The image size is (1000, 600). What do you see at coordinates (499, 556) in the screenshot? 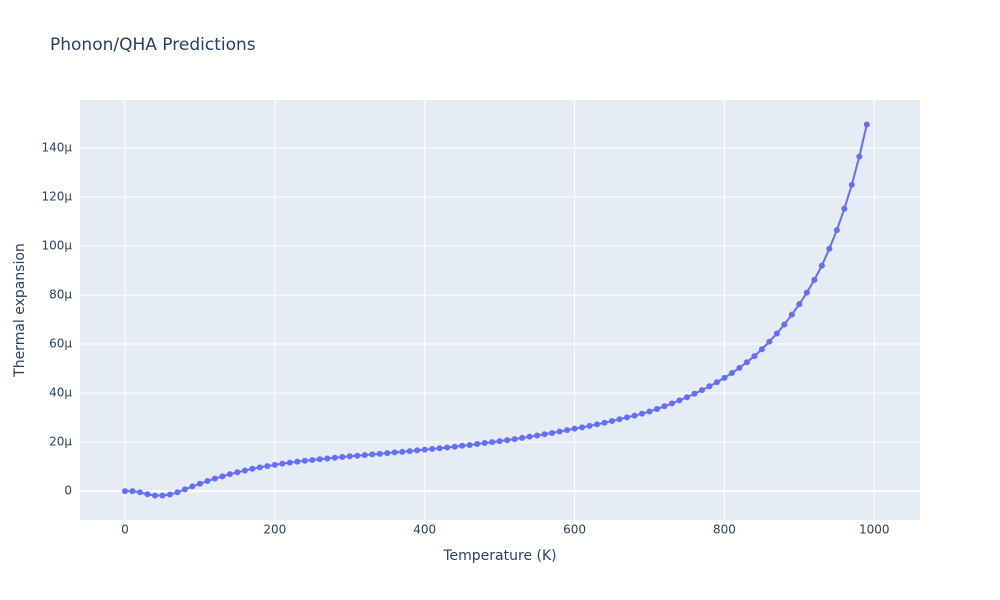
I see `x-axis-title: Temperature (K)` at bounding box center [499, 556].